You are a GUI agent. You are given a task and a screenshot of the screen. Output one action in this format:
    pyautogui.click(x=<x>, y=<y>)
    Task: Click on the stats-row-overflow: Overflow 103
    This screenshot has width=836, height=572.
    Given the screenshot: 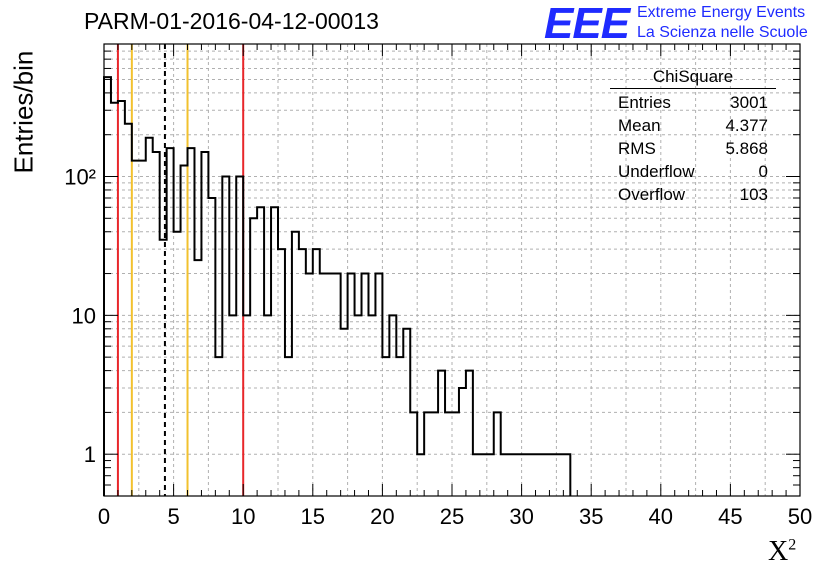 What is the action you would take?
    pyautogui.click(x=693, y=194)
    